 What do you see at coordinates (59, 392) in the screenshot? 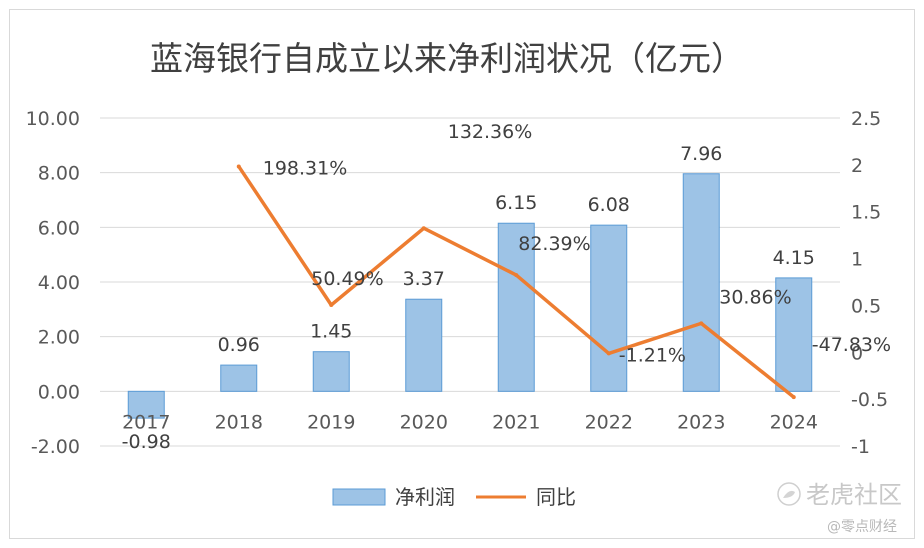
I see `y-left-tick-label: 0.00` at bounding box center [59, 392].